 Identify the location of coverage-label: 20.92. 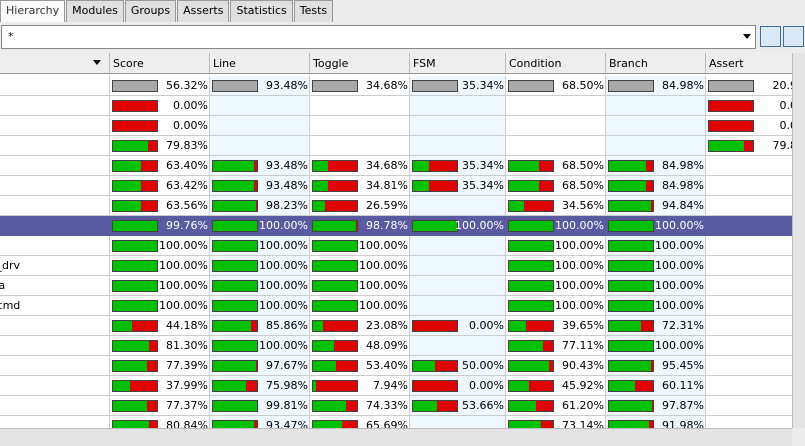
(782, 85).